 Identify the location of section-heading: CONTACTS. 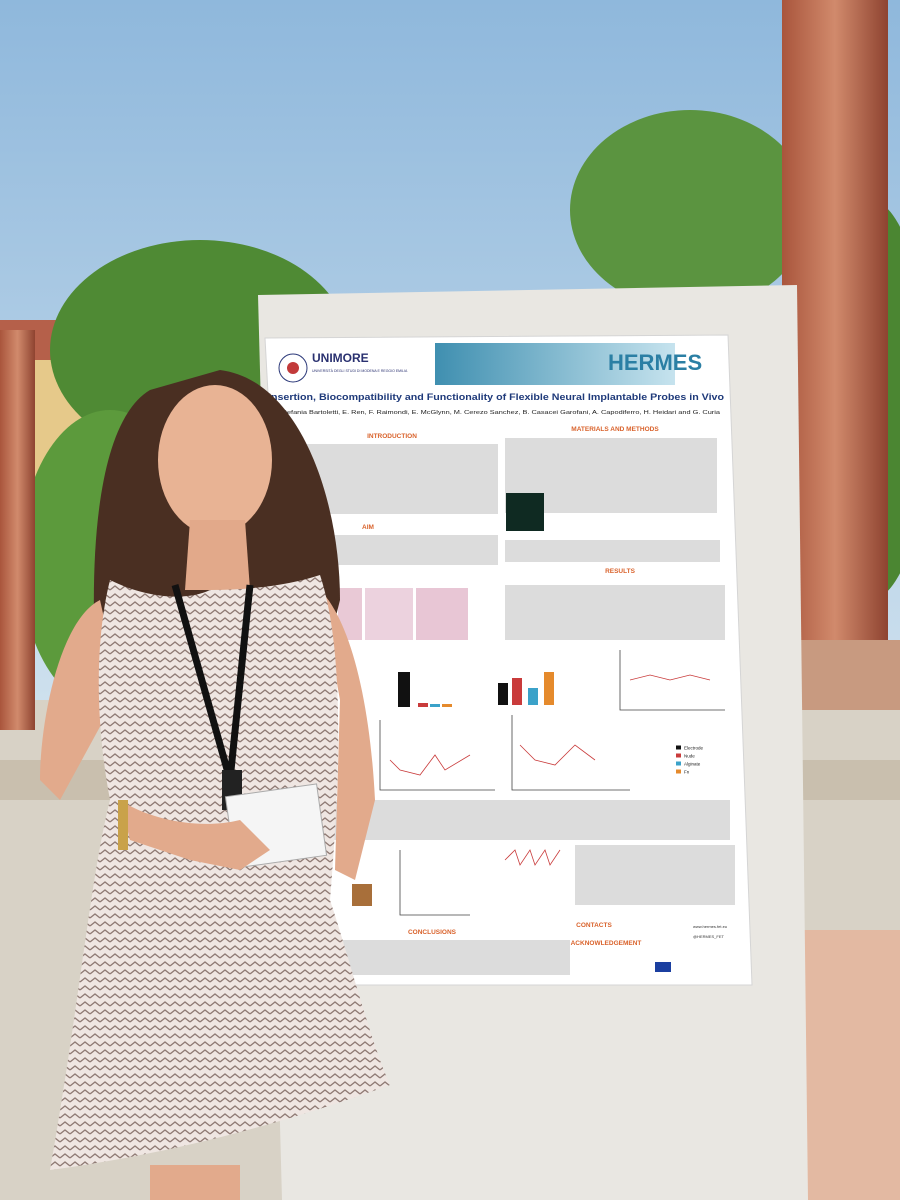
(594, 925).